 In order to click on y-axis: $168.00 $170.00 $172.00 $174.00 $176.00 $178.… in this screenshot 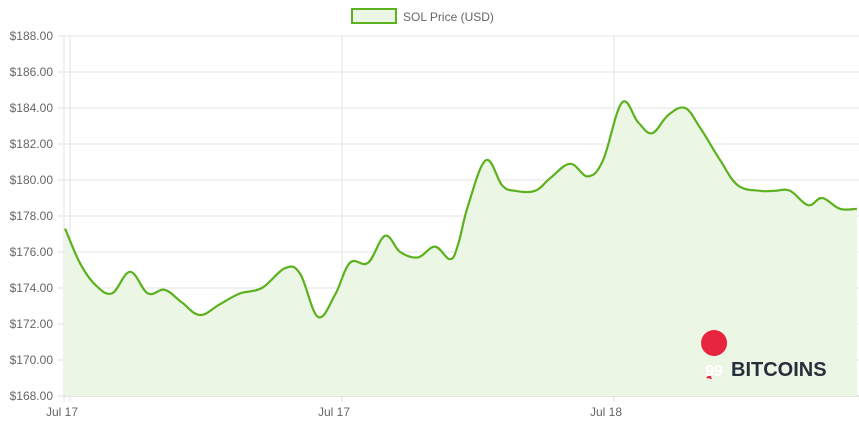, I will do `click(32, 216)`.